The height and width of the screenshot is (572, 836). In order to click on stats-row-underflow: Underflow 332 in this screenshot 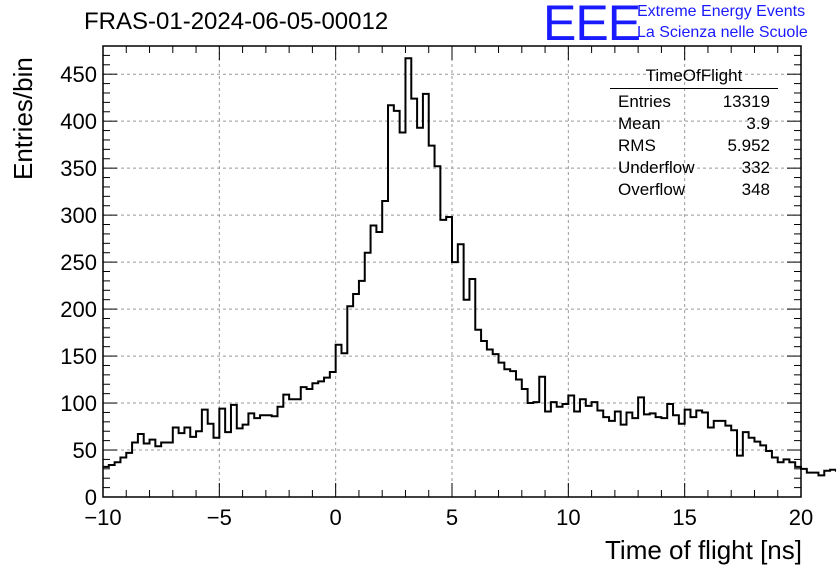, I will do `click(694, 168)`.